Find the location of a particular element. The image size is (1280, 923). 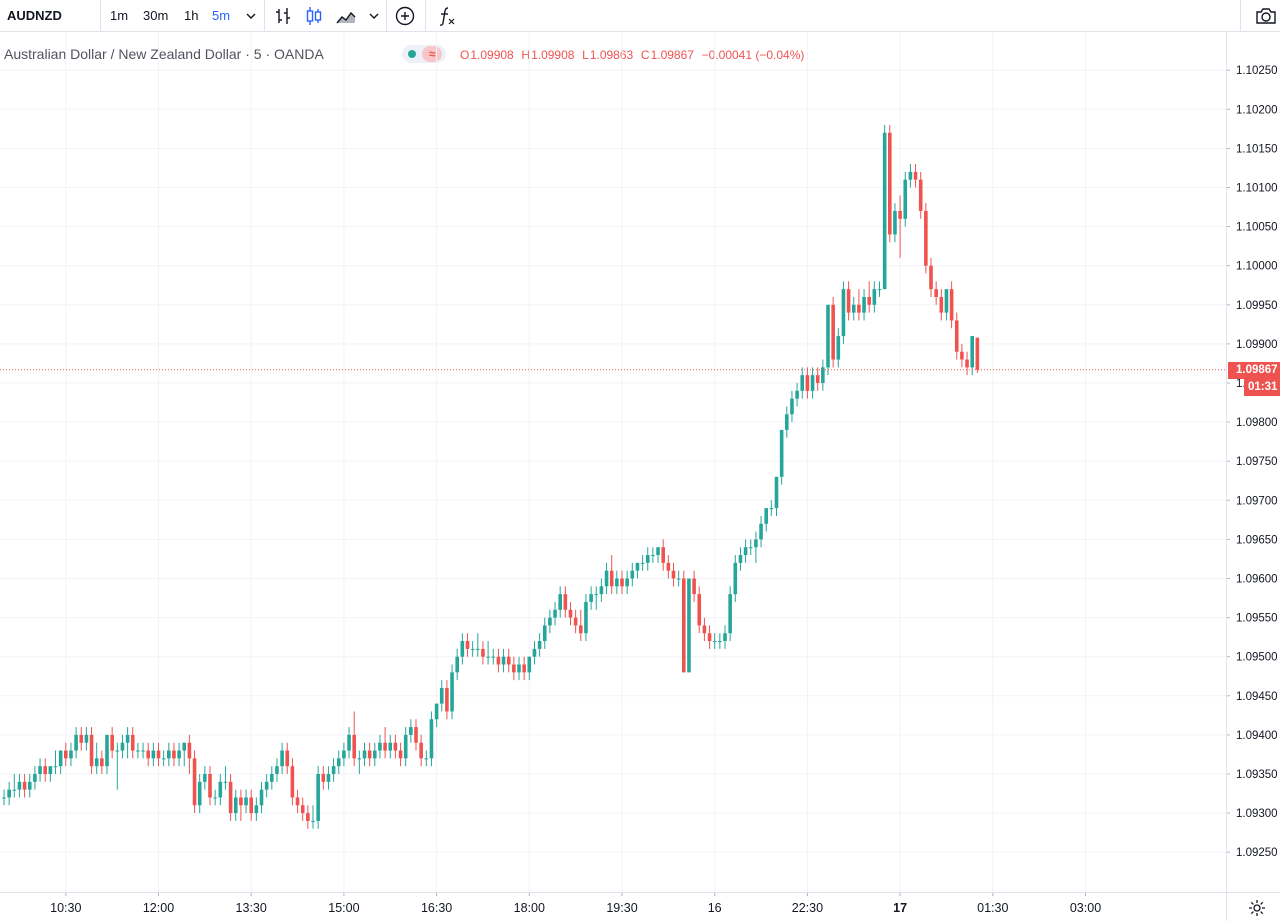

add-indicator-icon is located at coordinates (405, 16).